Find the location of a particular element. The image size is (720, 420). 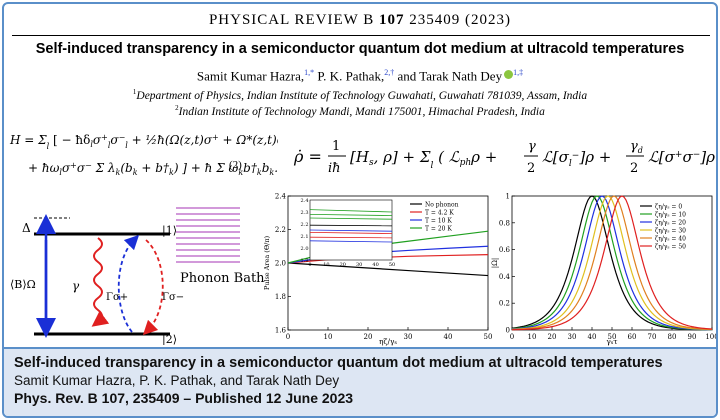

y-tick-label: 2.0 is located at coordinates (280, 264).